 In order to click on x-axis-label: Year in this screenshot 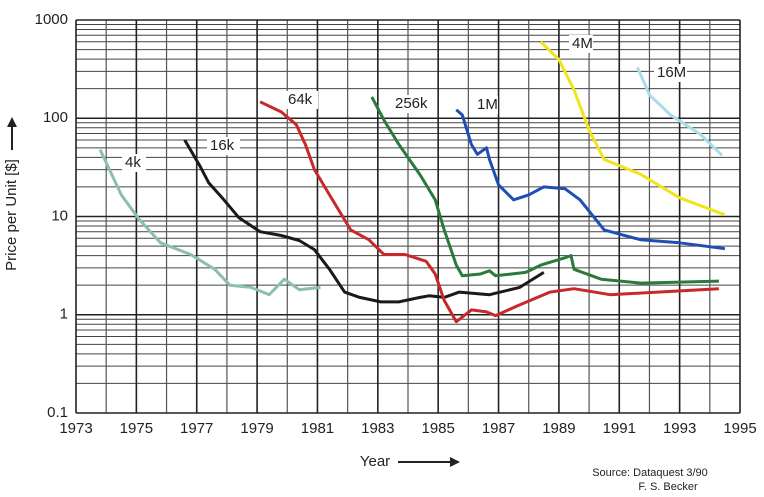, I will do `click(375, 461)`.